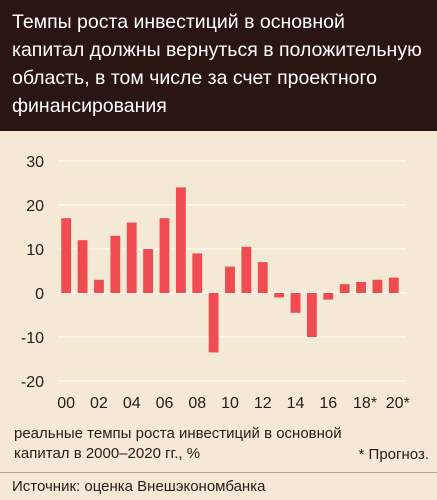  I want to click on bar-2016, so click(328, 296).